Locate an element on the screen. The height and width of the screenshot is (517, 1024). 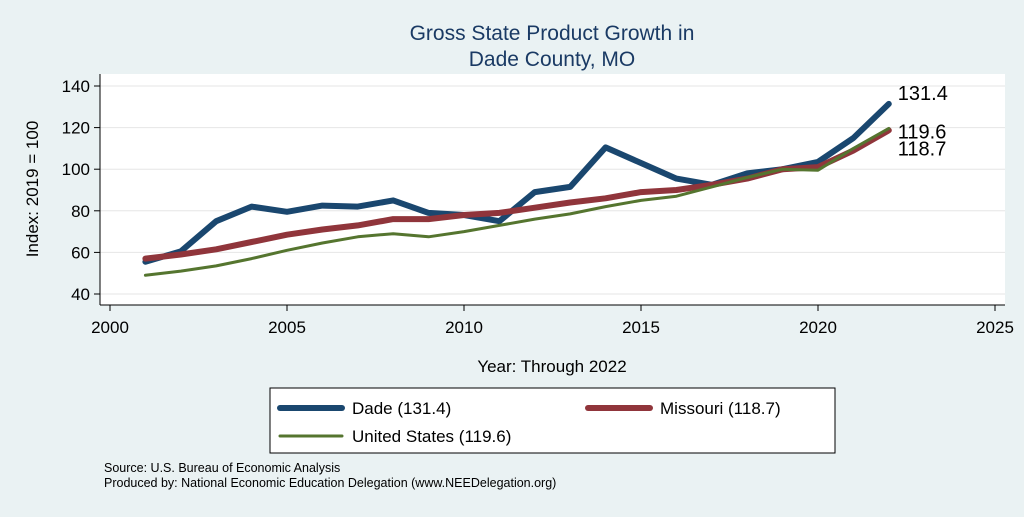
legend-label-dade: Dade (131.4) is located at coordinates (401, 408).